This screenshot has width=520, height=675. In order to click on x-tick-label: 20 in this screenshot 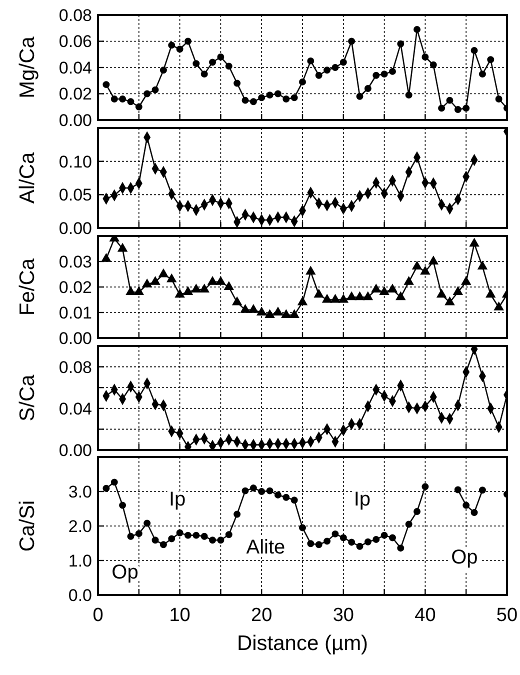, I will do `click(261, 615)`.